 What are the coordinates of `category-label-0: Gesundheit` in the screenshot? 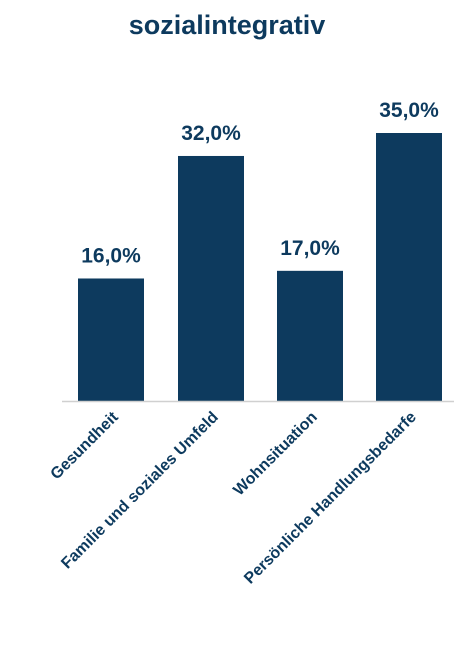 It's located at (85, 445).